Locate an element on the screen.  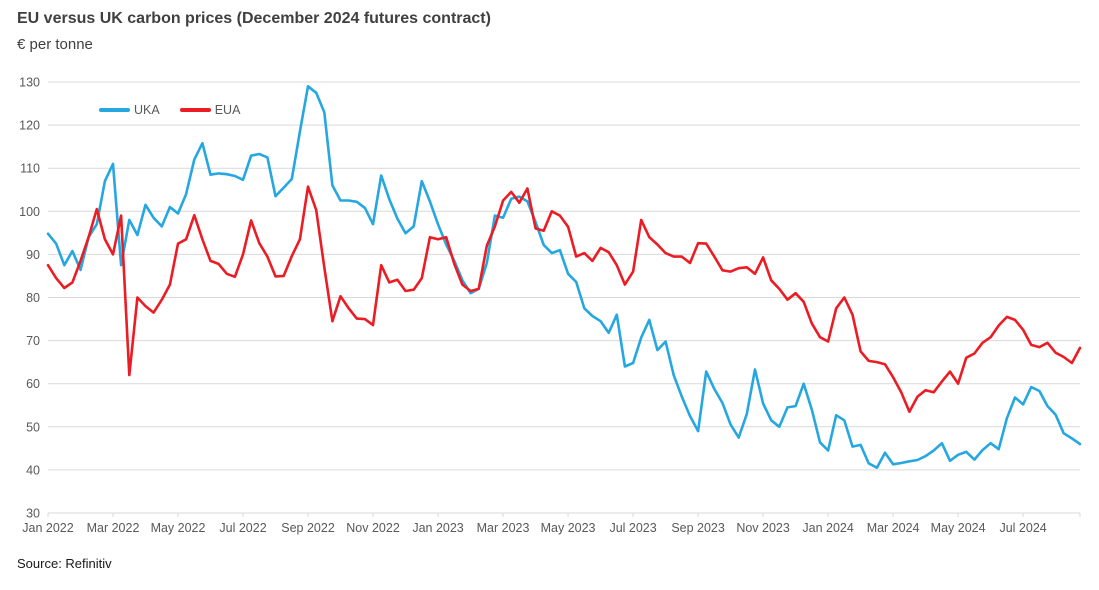
legend-item-eua: EUA is located at coordinates (210, 110).